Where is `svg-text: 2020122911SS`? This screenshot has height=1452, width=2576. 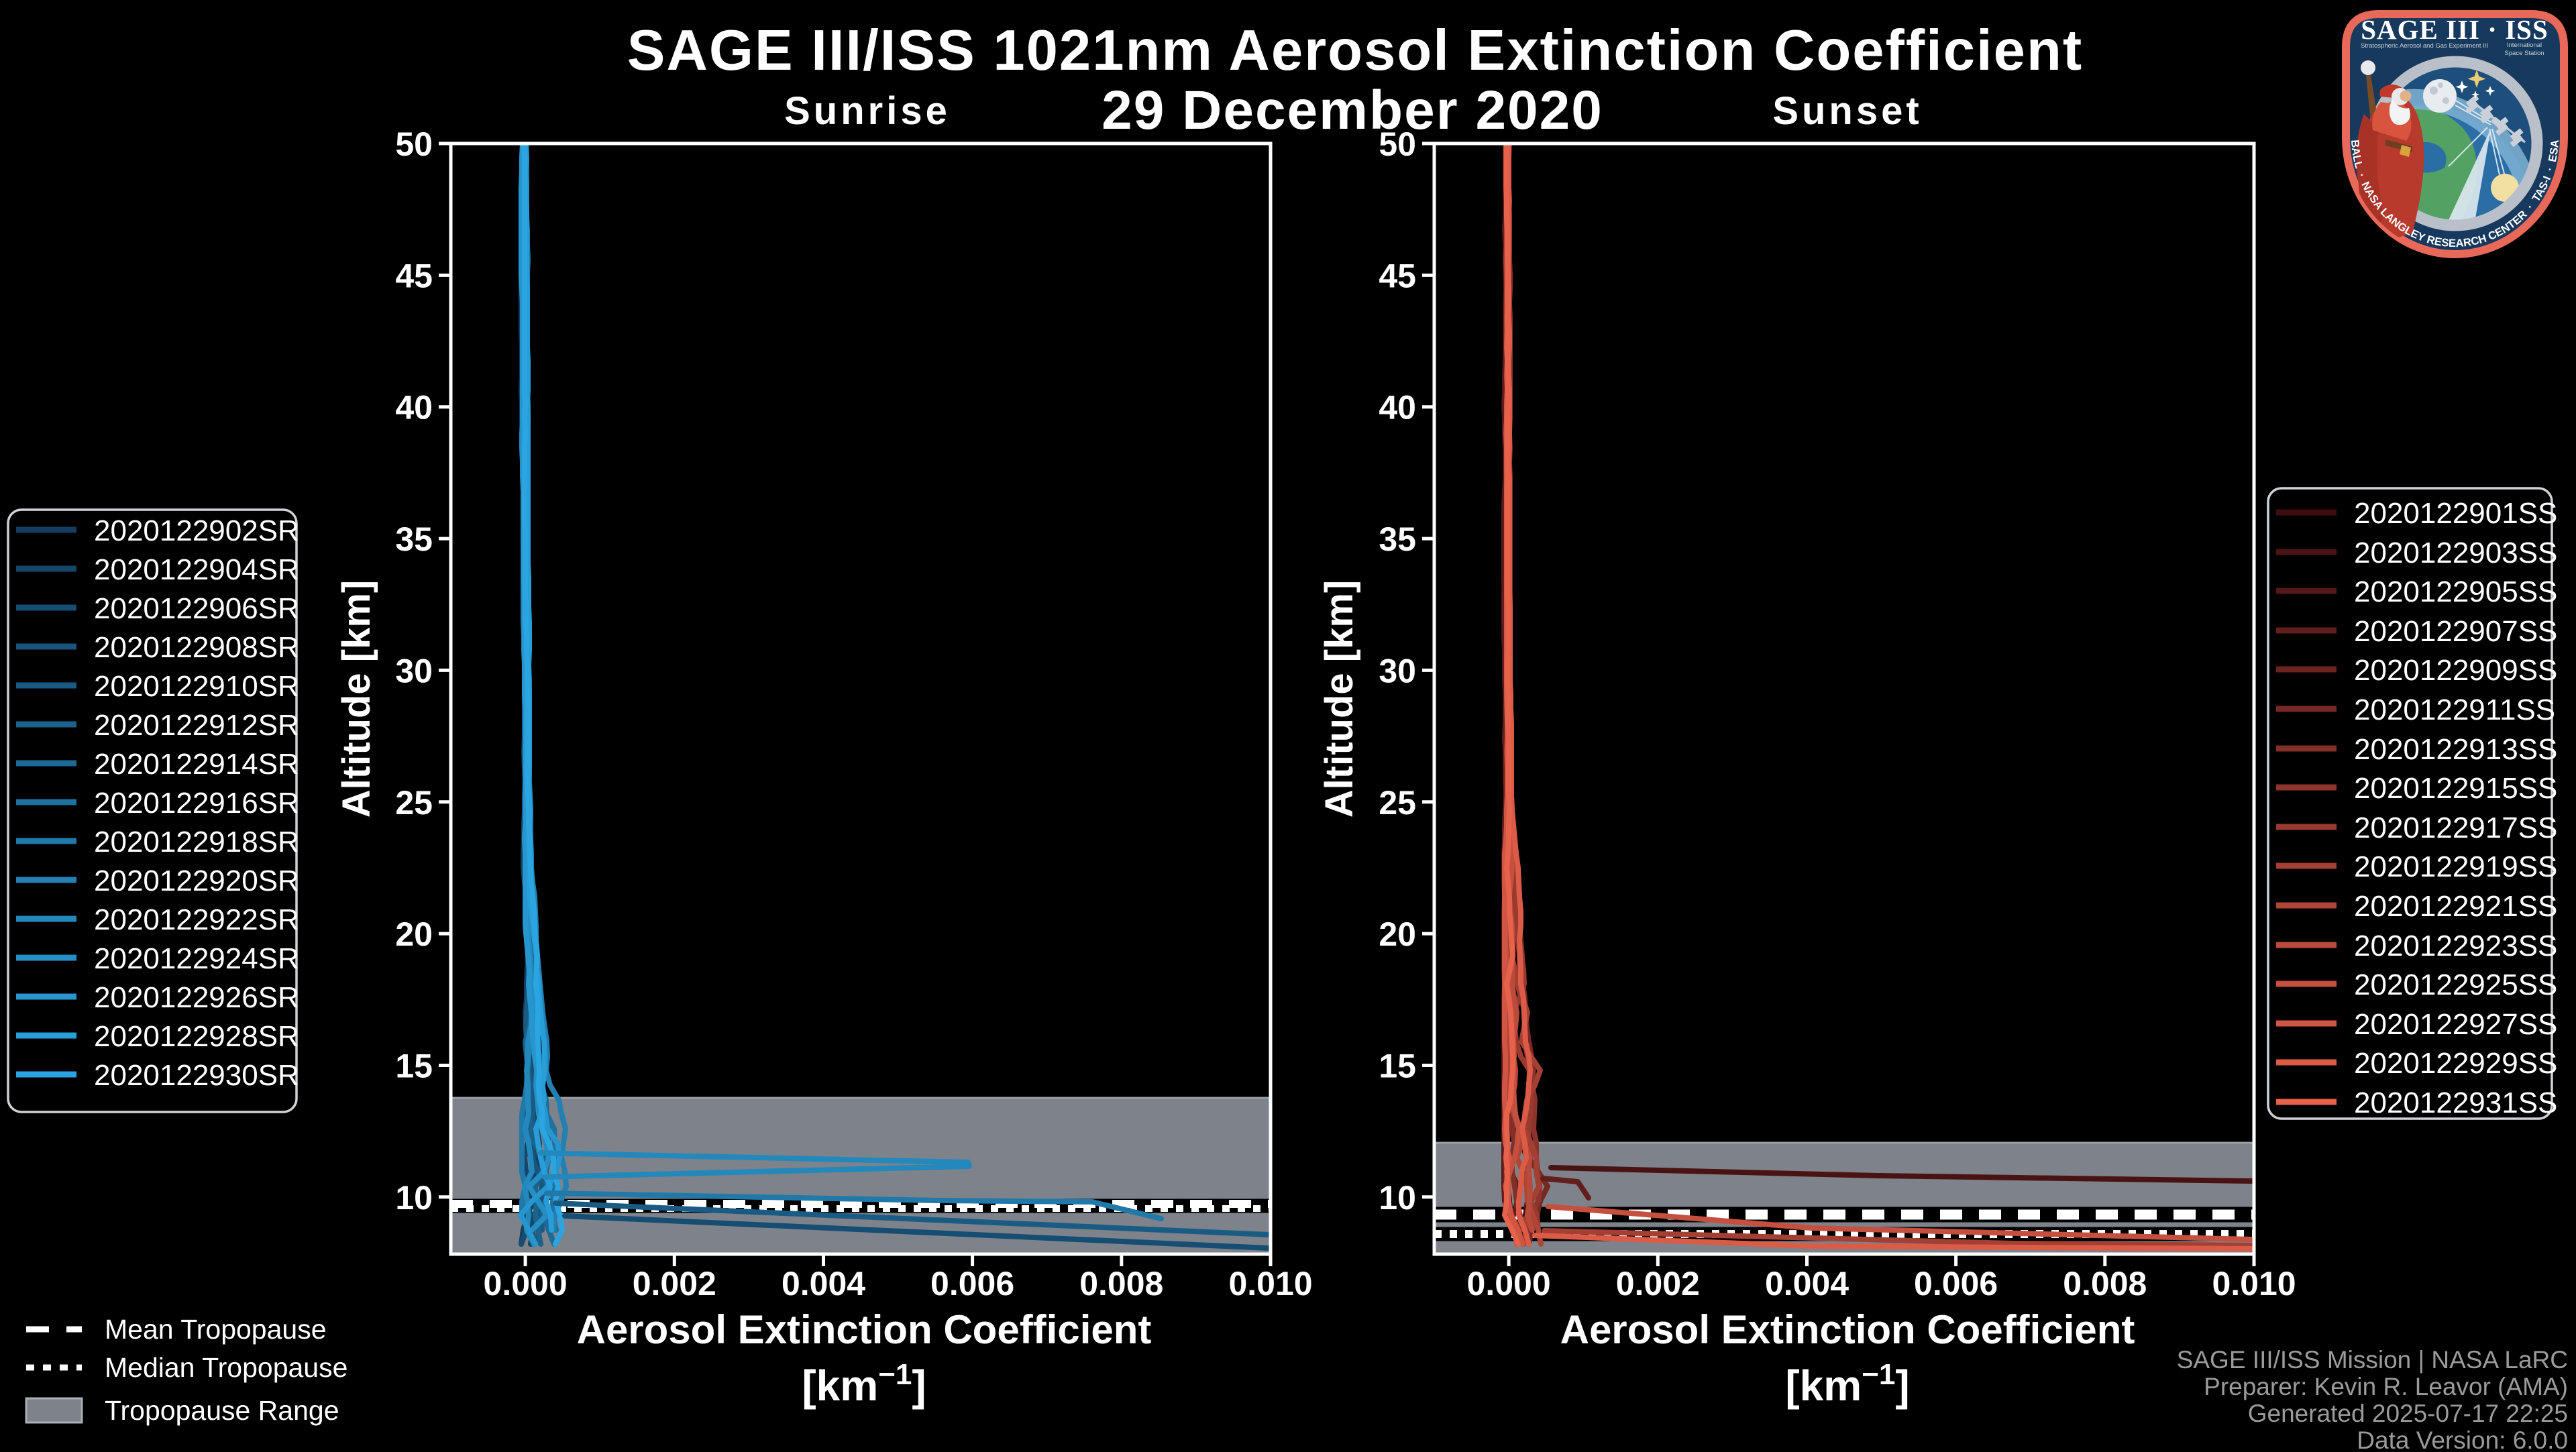
svg-text: 2020122911SS is located at coordinates (2454, 709).